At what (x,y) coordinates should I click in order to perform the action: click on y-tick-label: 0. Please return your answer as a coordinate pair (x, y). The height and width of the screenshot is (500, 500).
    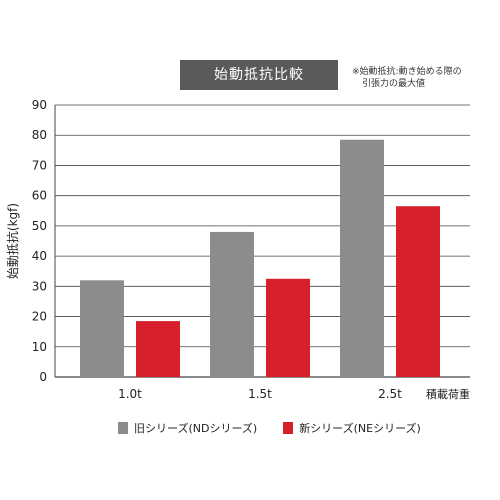
    Looking at the image, I should click on (43, 377).